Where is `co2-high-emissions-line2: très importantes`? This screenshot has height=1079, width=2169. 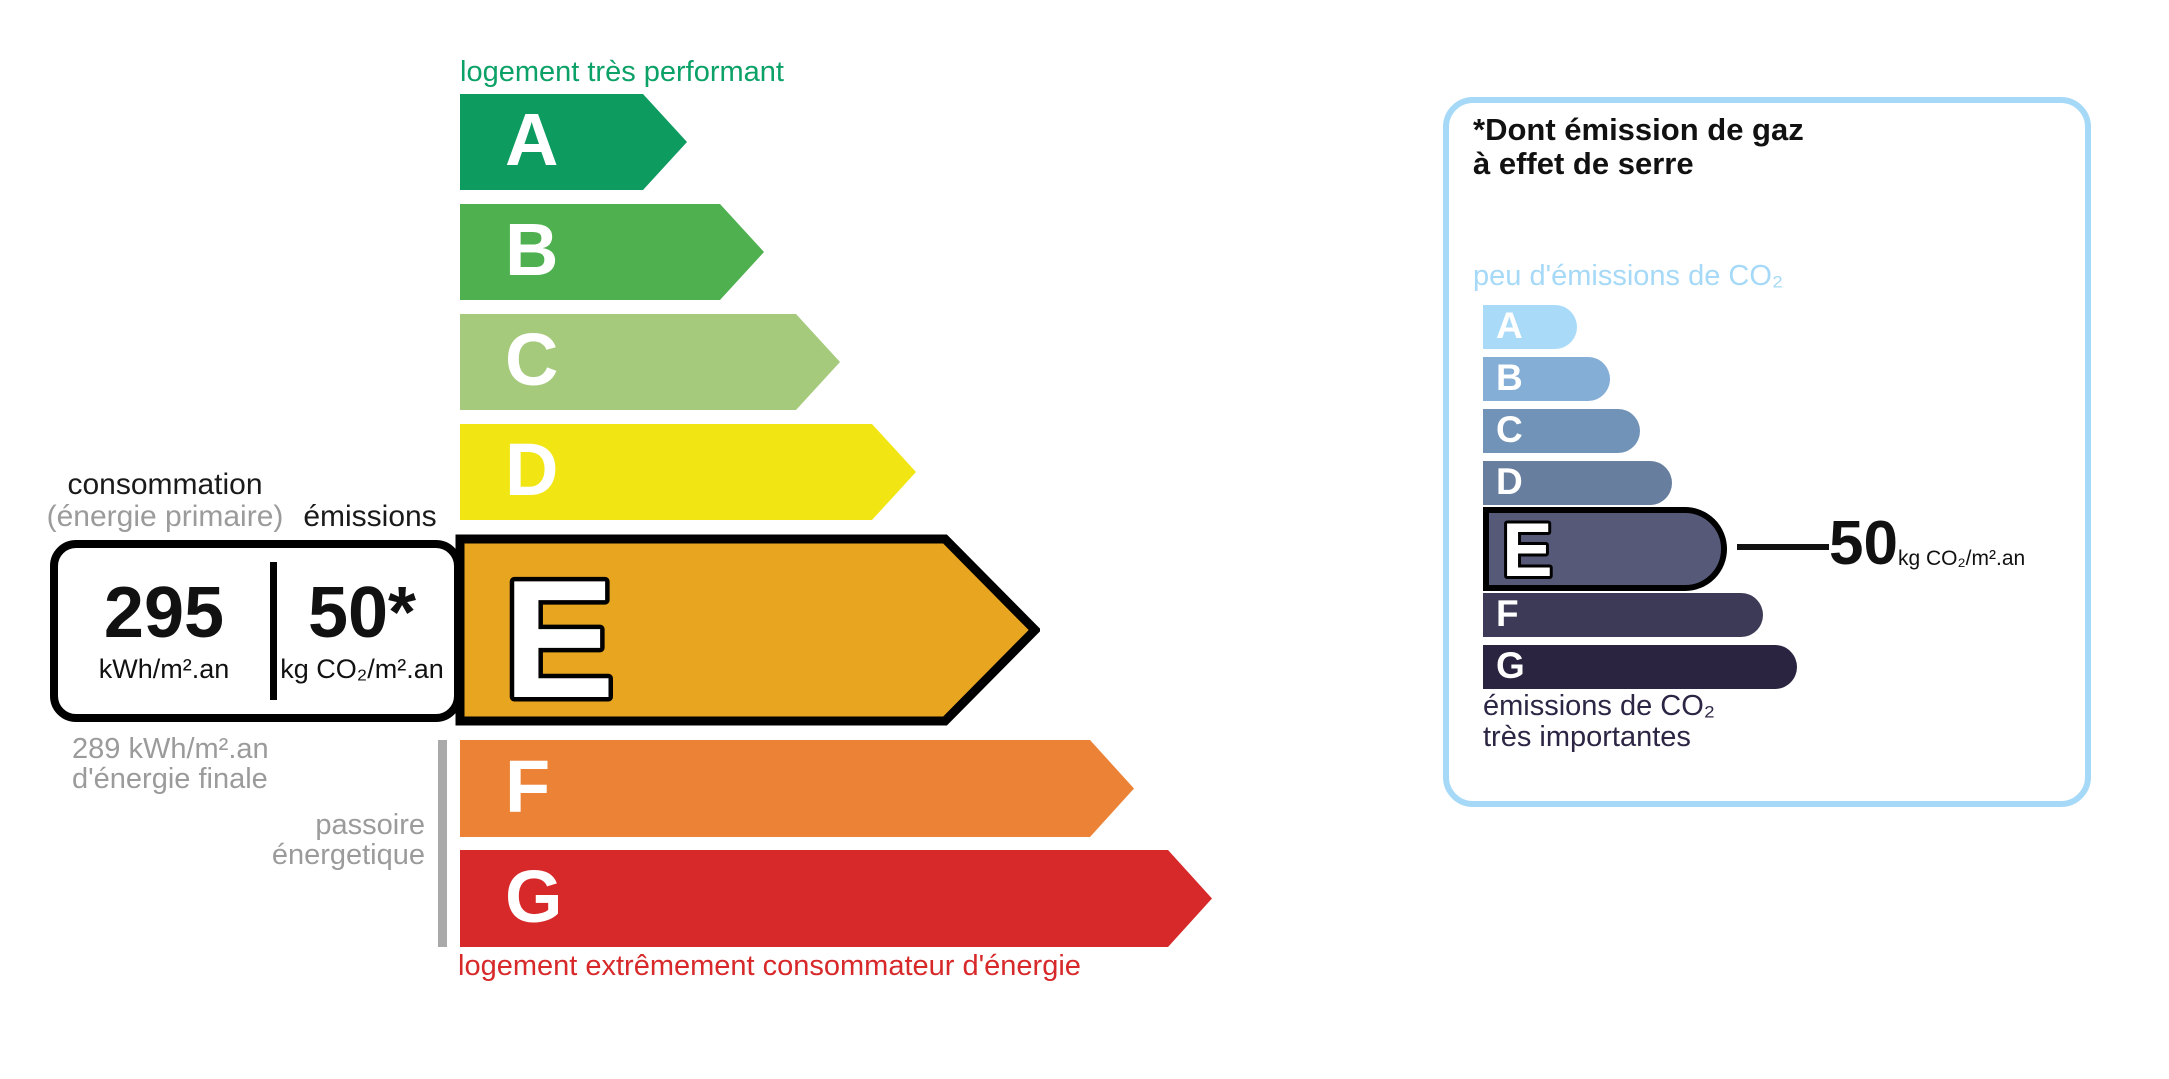 co2-high-emissions-line2: très importantes is located at coordinates (1587, 737).